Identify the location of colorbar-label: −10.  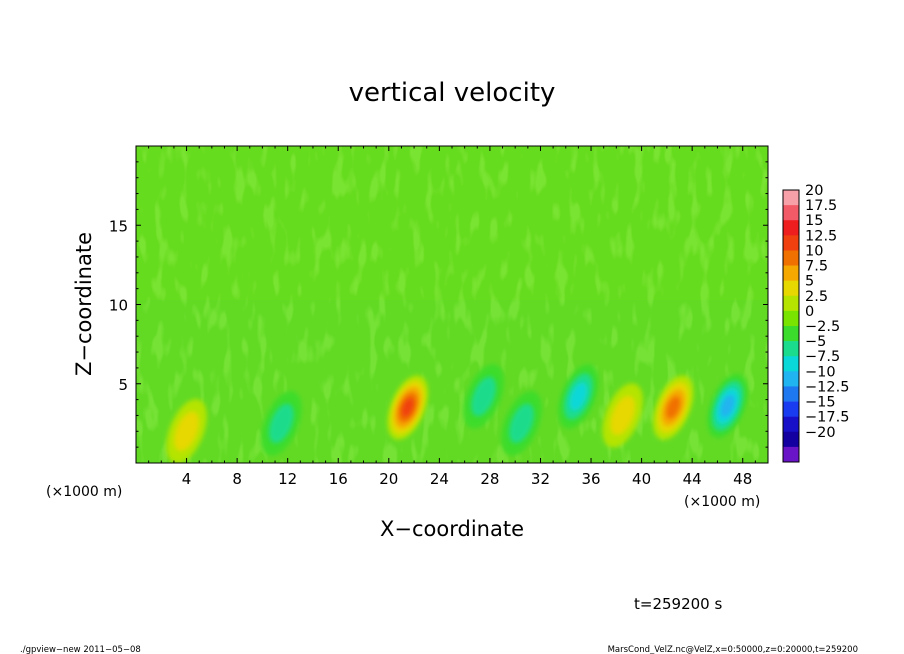
(820, 372).